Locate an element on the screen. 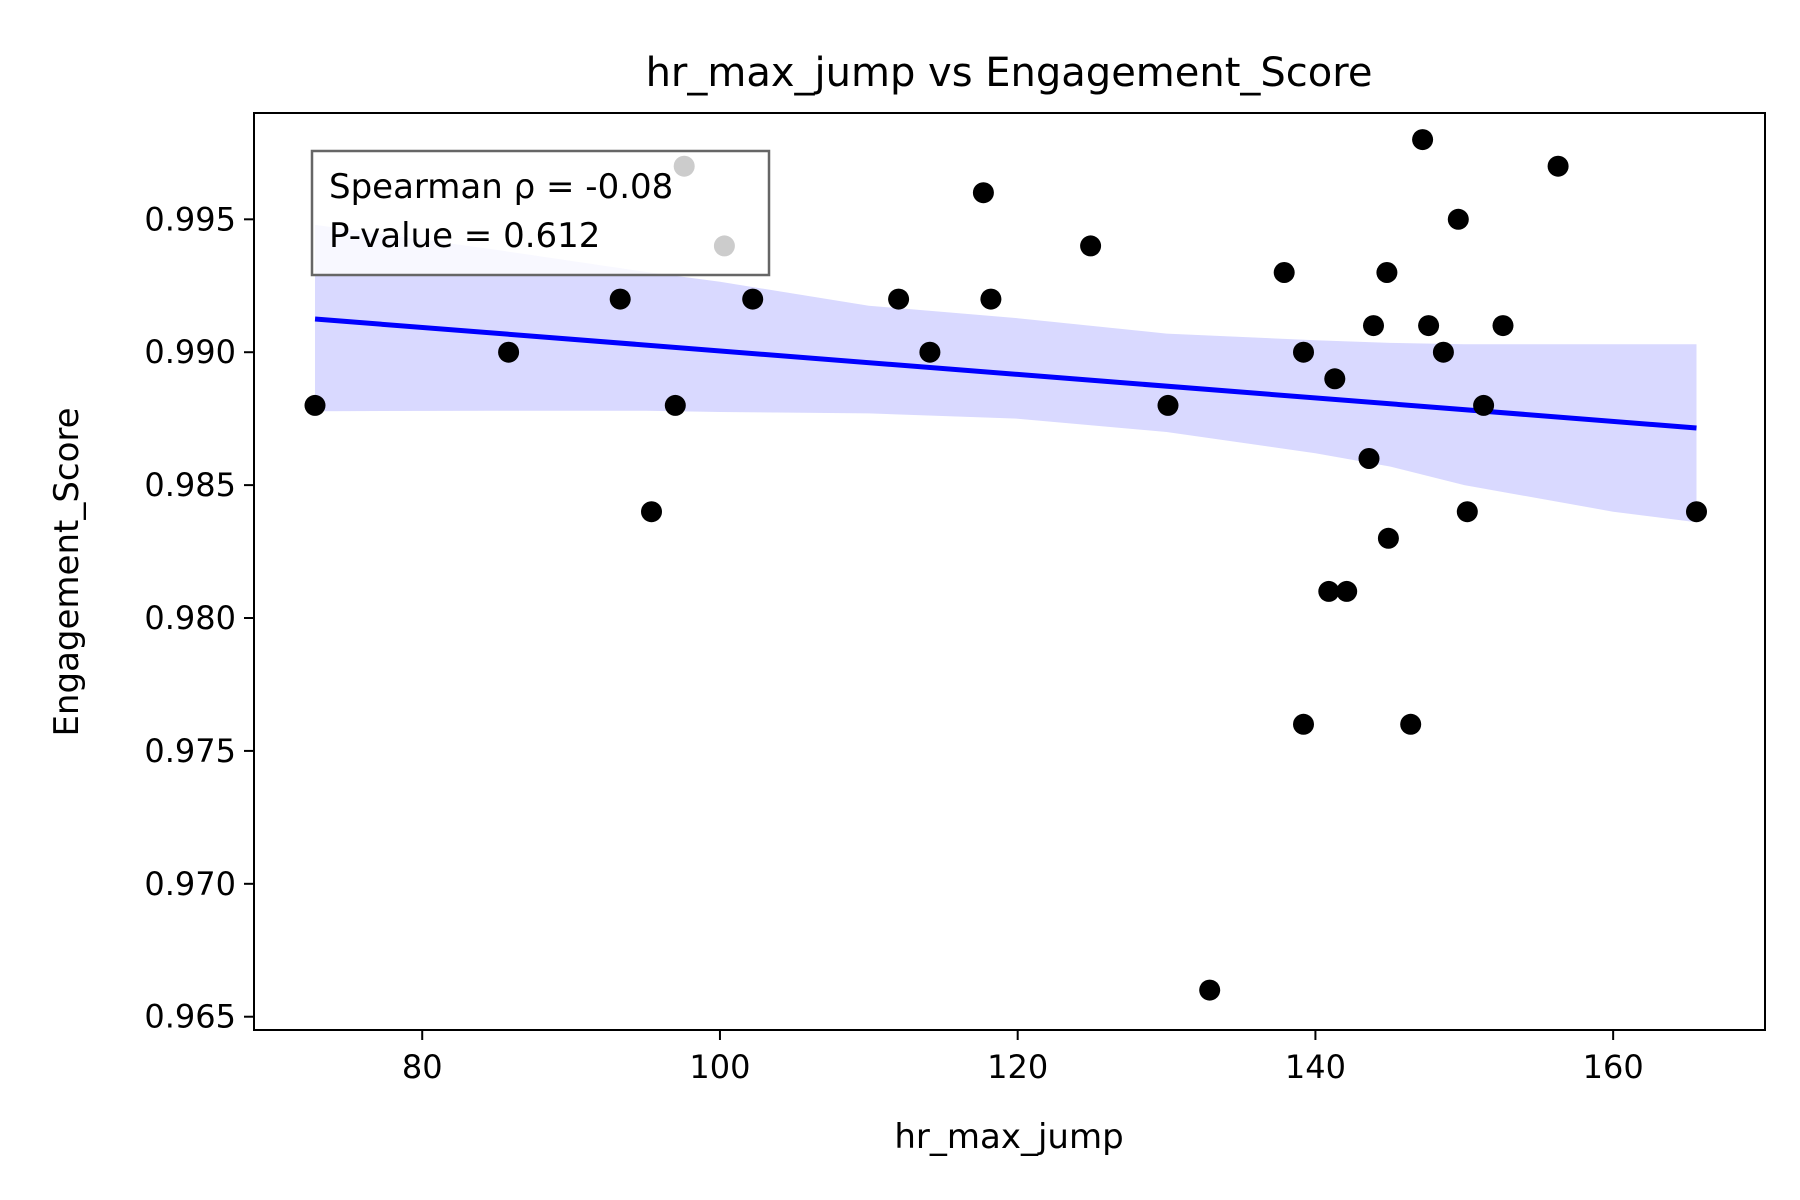 The height and width of the screenshot is (1200, 1800). x-tick-label: 100 is located at coordinates (719, 1067).